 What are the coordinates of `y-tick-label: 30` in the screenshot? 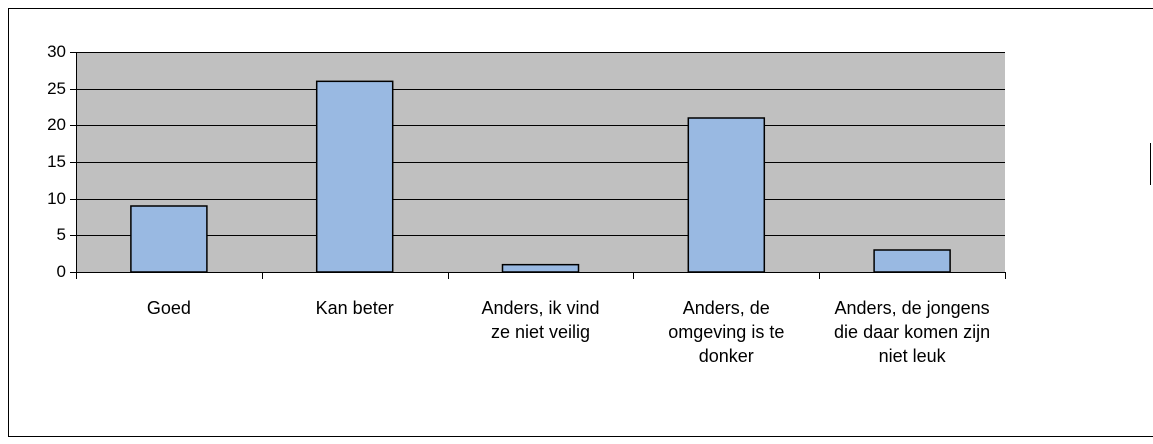 It's located at (56, 51).